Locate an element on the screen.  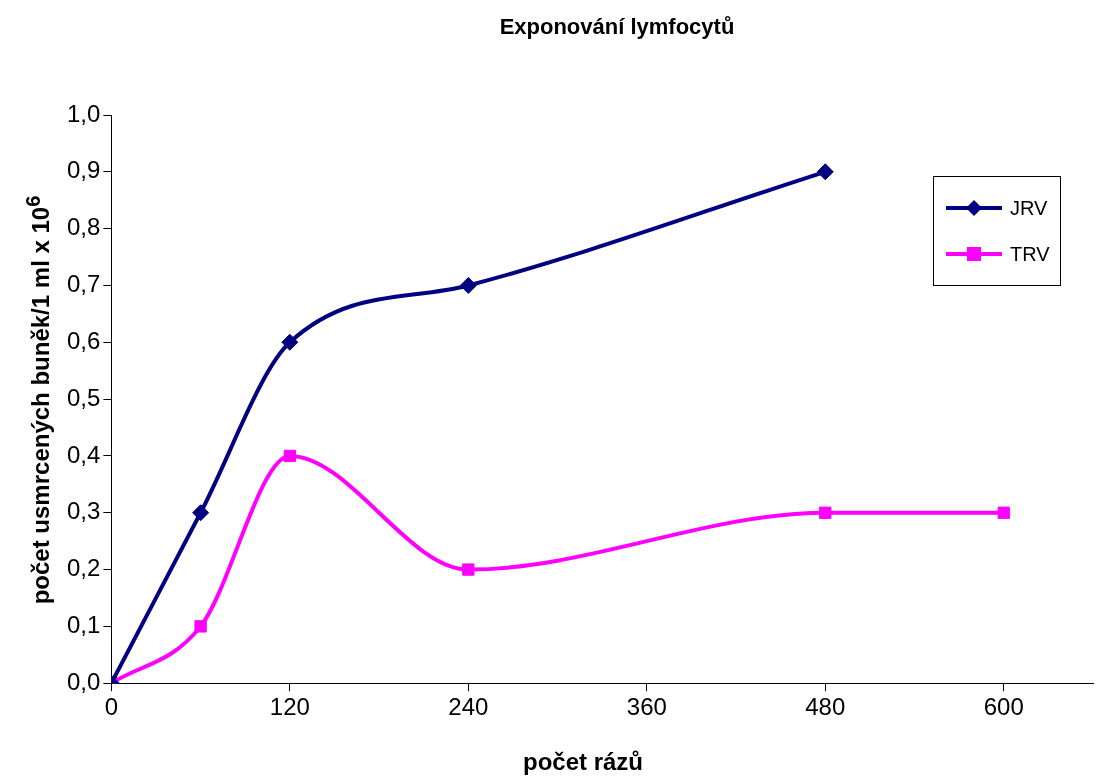
y-tick-label: 0,9 is located at coordinates (83, 170).